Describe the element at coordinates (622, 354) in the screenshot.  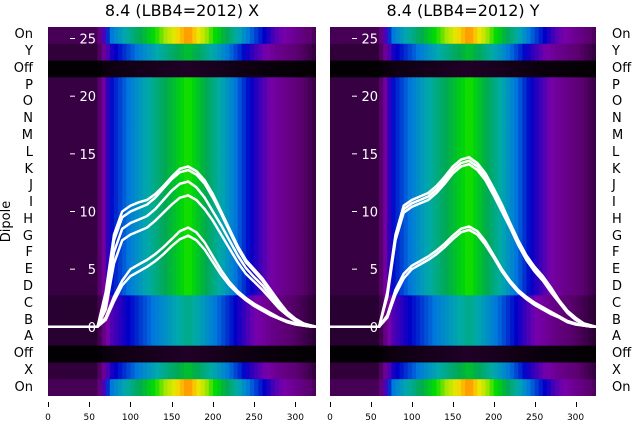
I see `row-label: Off` at that location.